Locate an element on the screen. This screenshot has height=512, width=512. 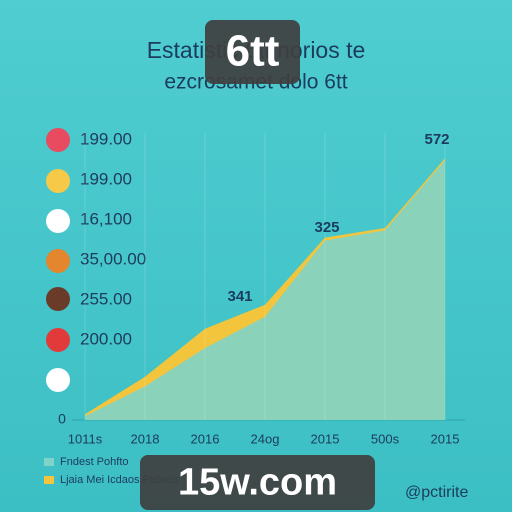
x-tick-label: 24og is located at coordinates (265, 438).